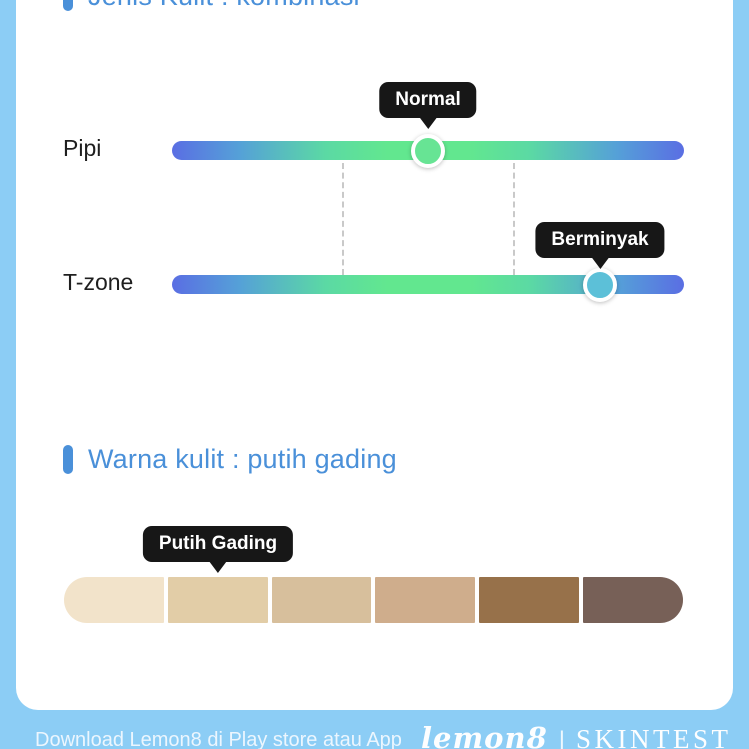 The height and width of the screenshot is (749, 749). I want to click on tooltip-berminyak: Berminyak, so click(600, 240).